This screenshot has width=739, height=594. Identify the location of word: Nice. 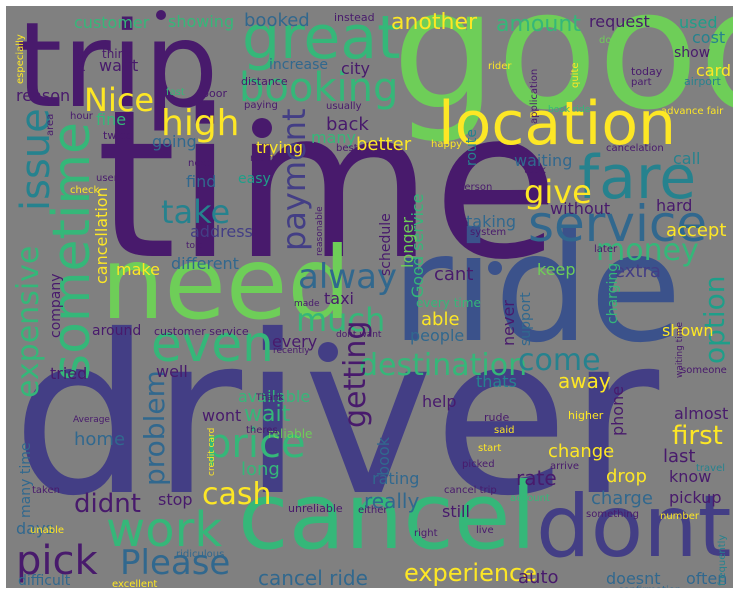
(119, 100).